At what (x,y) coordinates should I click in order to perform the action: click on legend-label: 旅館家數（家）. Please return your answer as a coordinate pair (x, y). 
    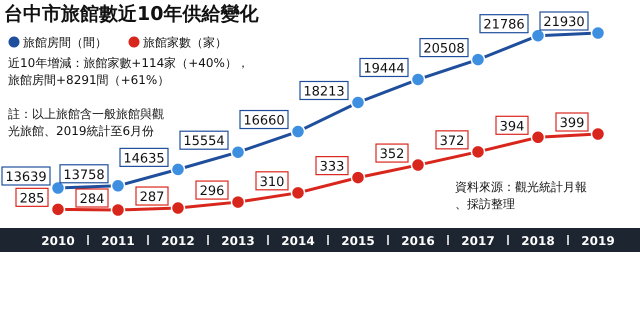
    Looking at the image, I should click on (185, 43).